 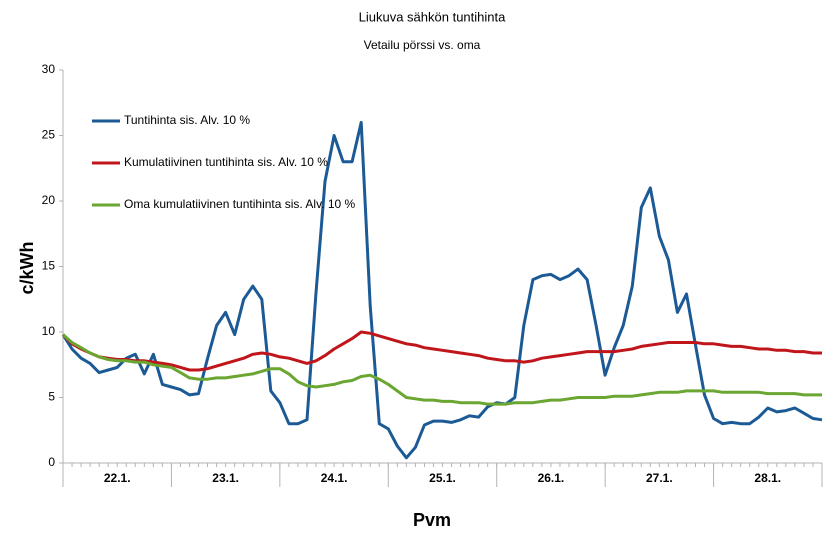 I want to click on y-tick-label: 15, so click(x=49, y=266).